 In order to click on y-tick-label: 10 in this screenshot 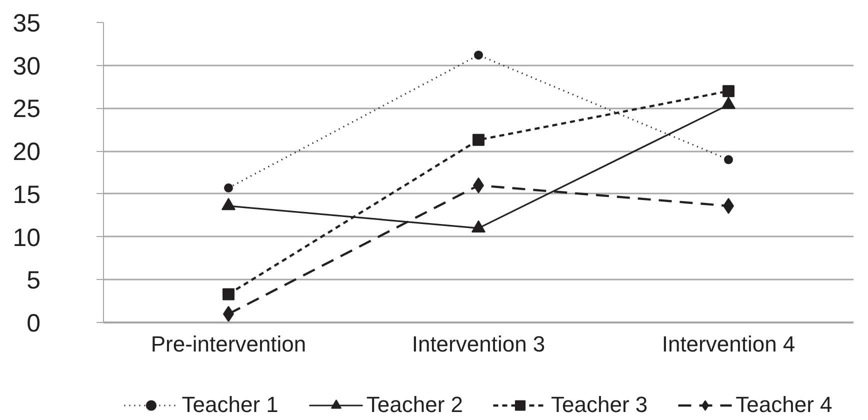, I will do `click(26, 238)`.